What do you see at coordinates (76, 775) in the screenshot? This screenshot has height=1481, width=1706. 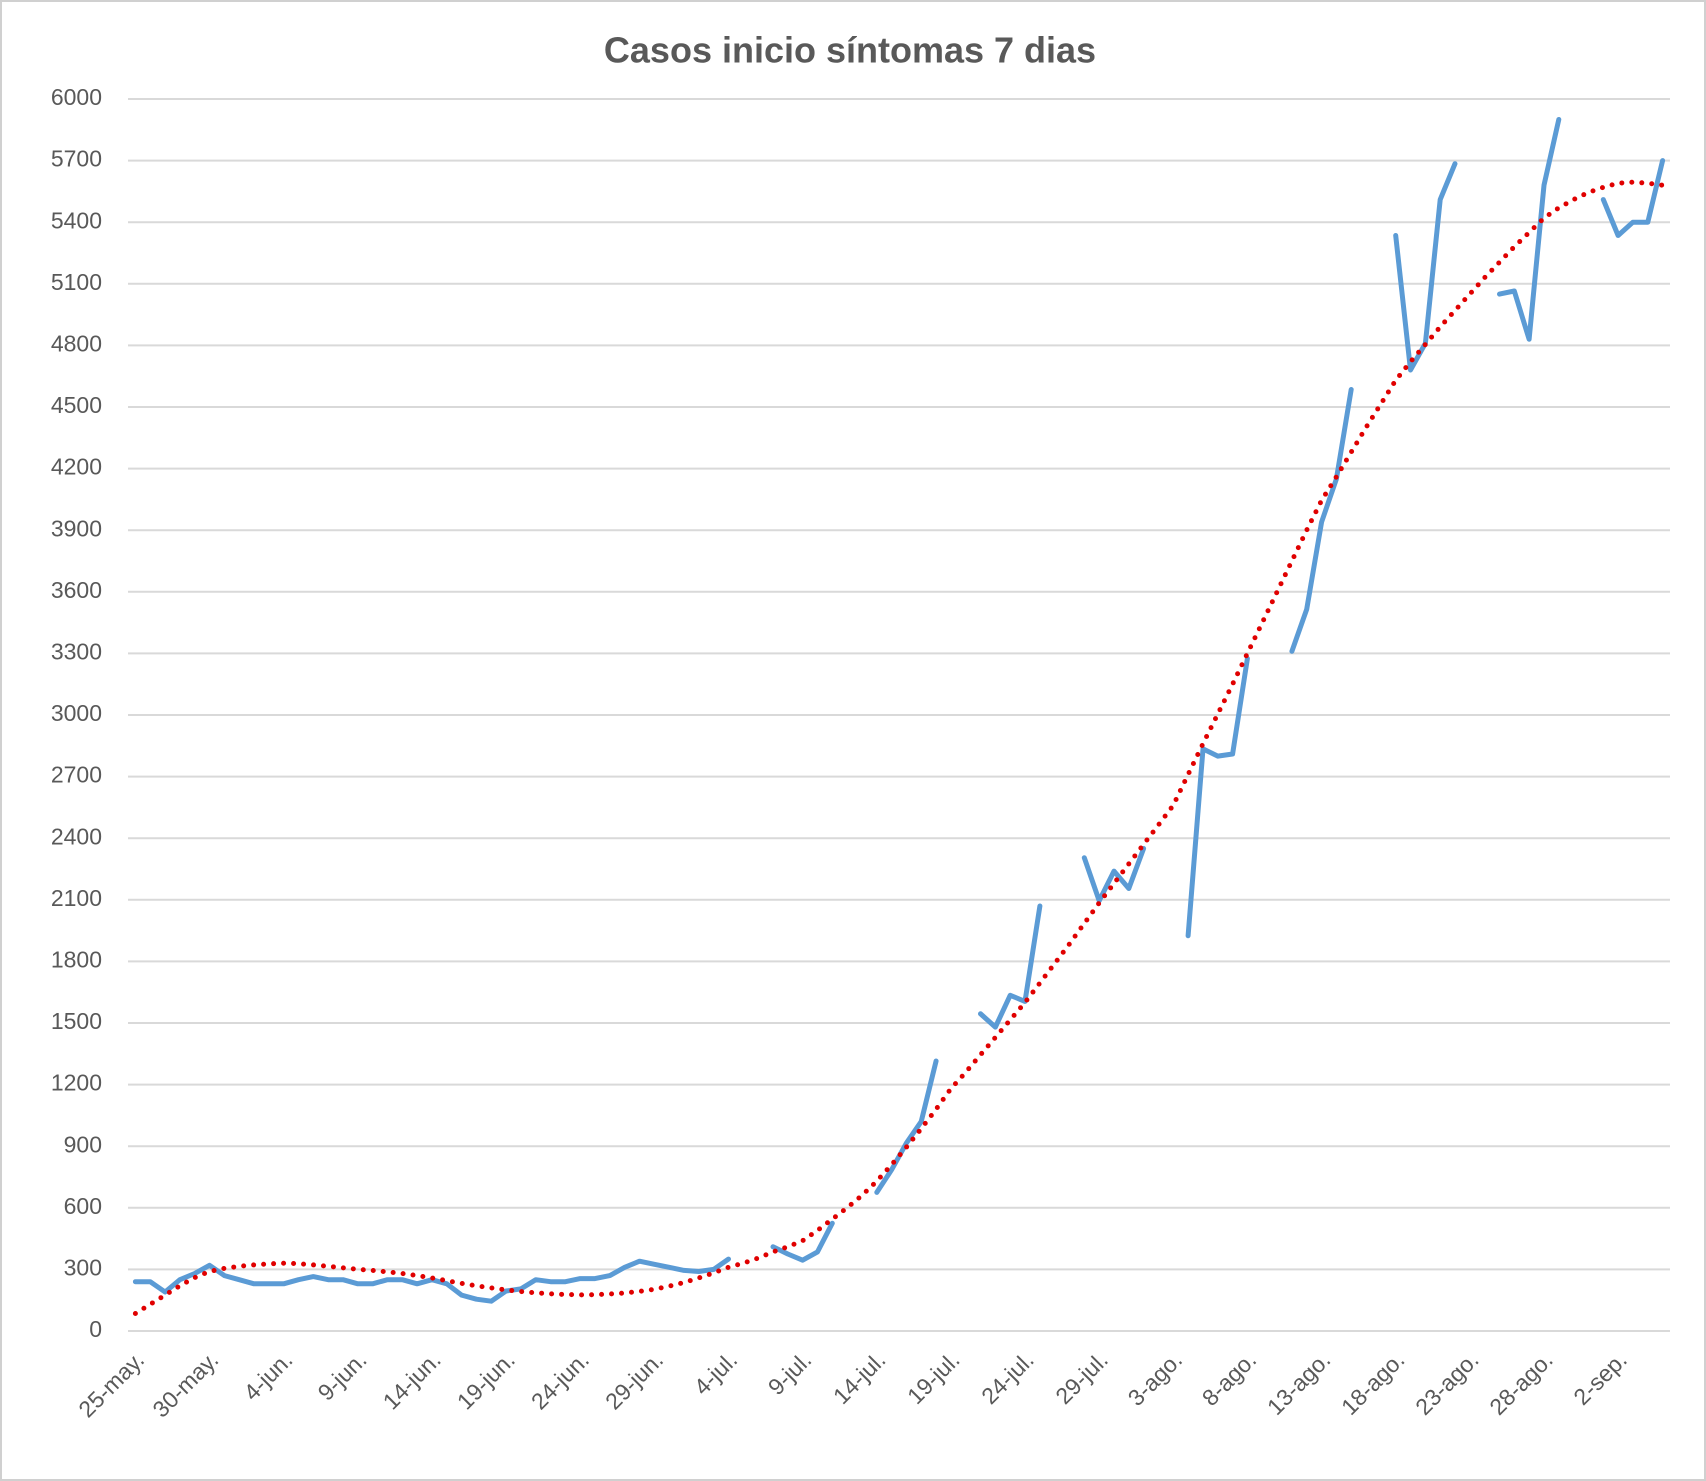 I see `y-tick-label: 2700` at bounding box center [76, 775].